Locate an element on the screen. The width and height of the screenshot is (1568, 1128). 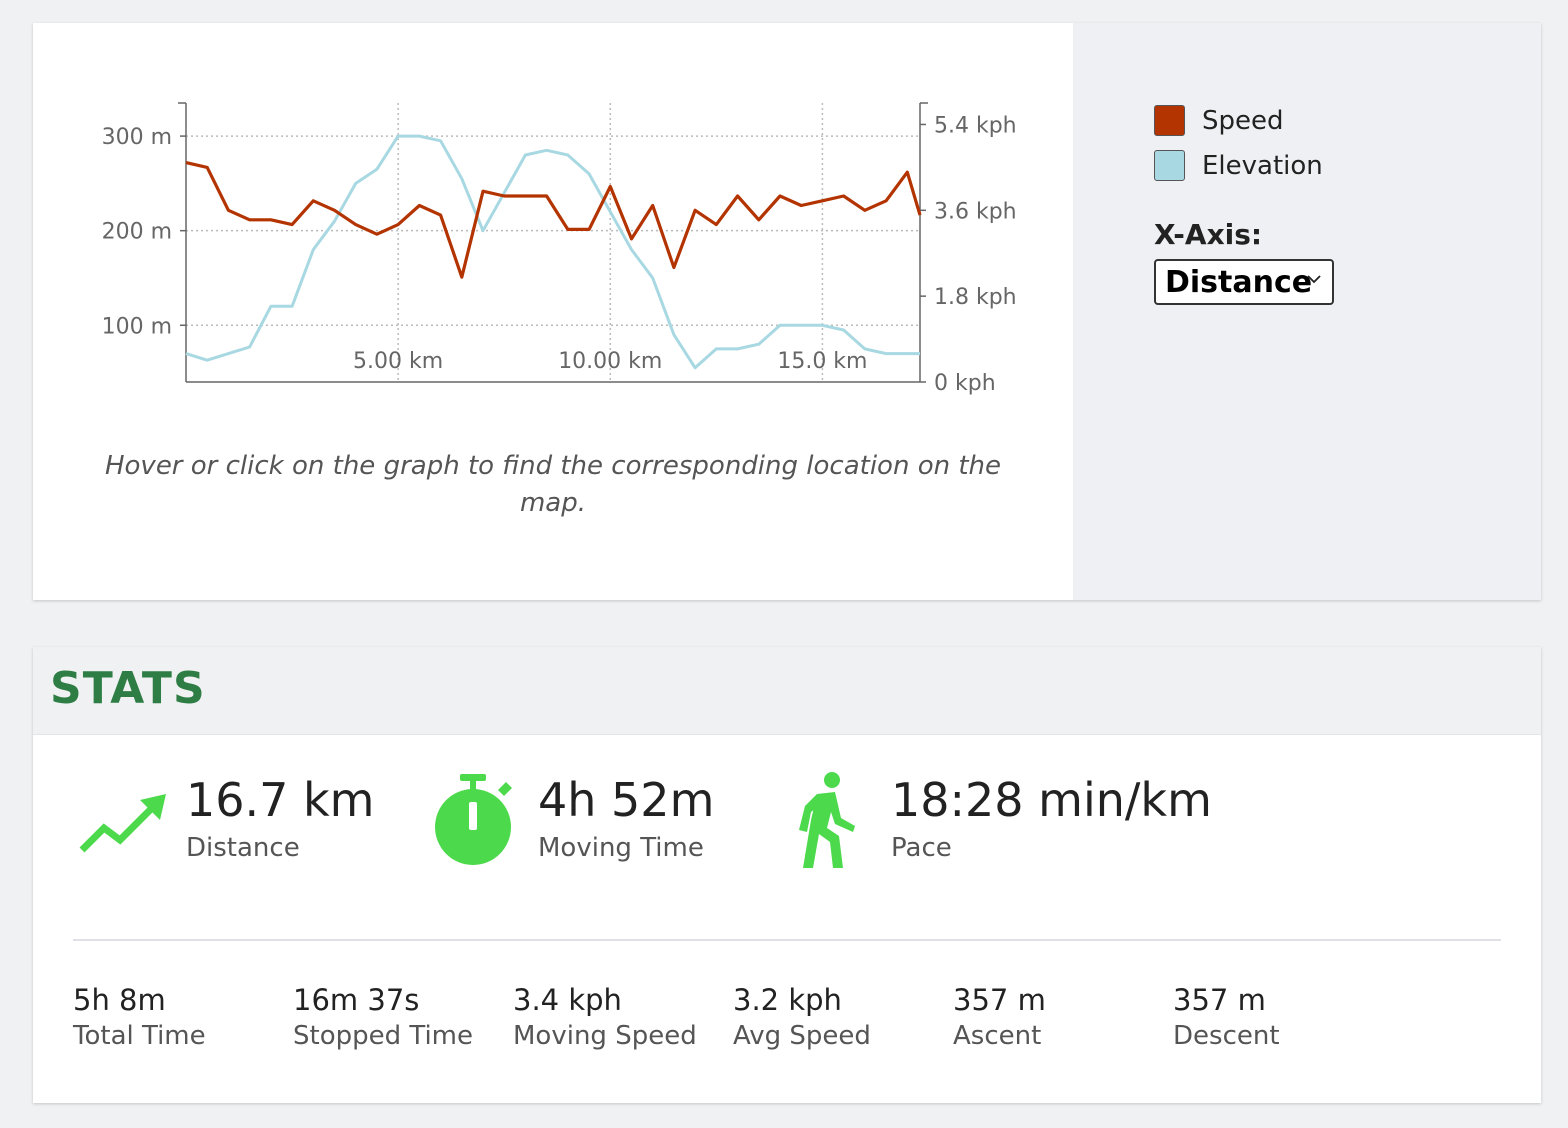
series-line-elevation is located at coordinates (552, 252).